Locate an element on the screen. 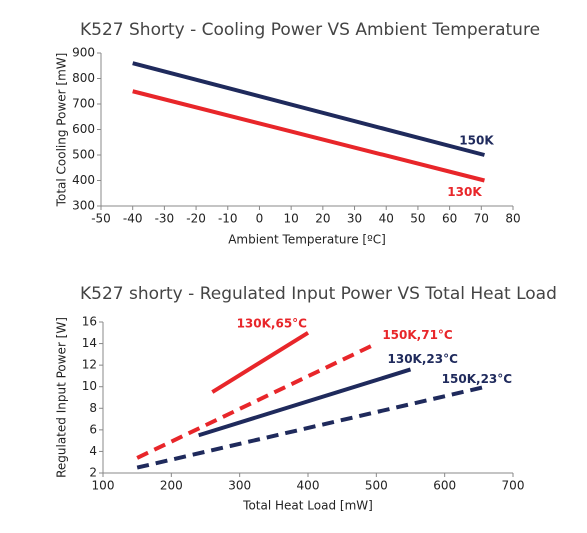 Image resolution: width=587 pixels, height=533 pixels. x-tick-label: -30 is located at coordinates (165, 219).